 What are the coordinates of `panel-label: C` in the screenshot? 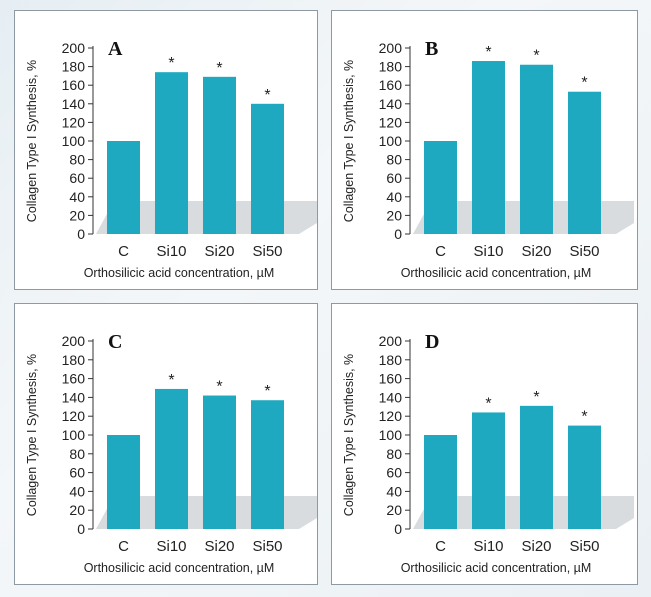 It's located at (115, 342).